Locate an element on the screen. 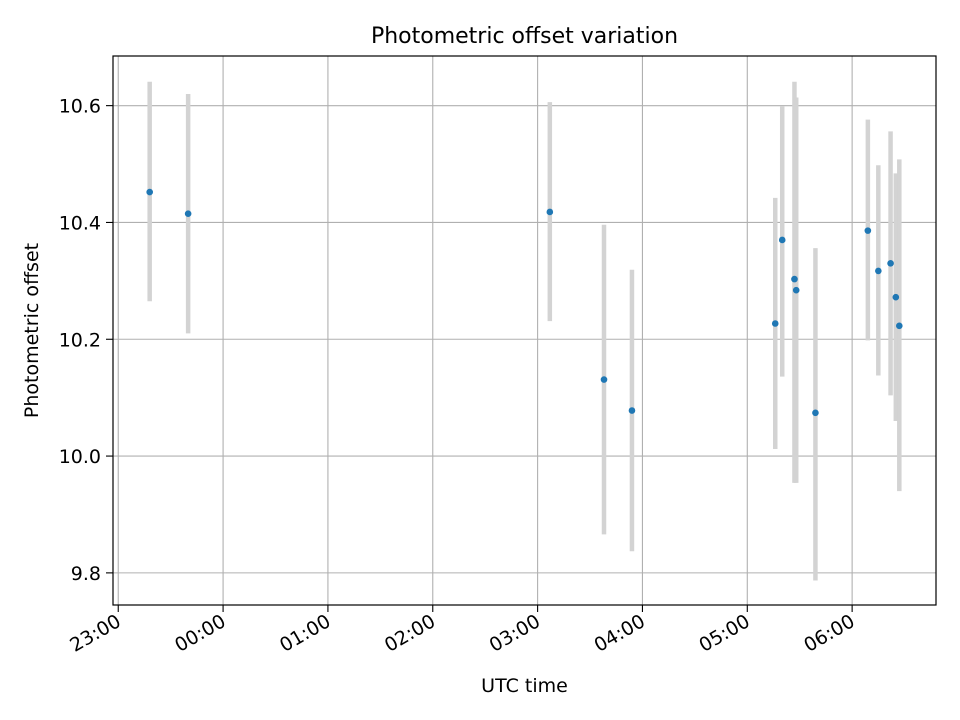 The image size is (960, 720). y-tick-label: 10.6 is located at coordinates (80, 107).